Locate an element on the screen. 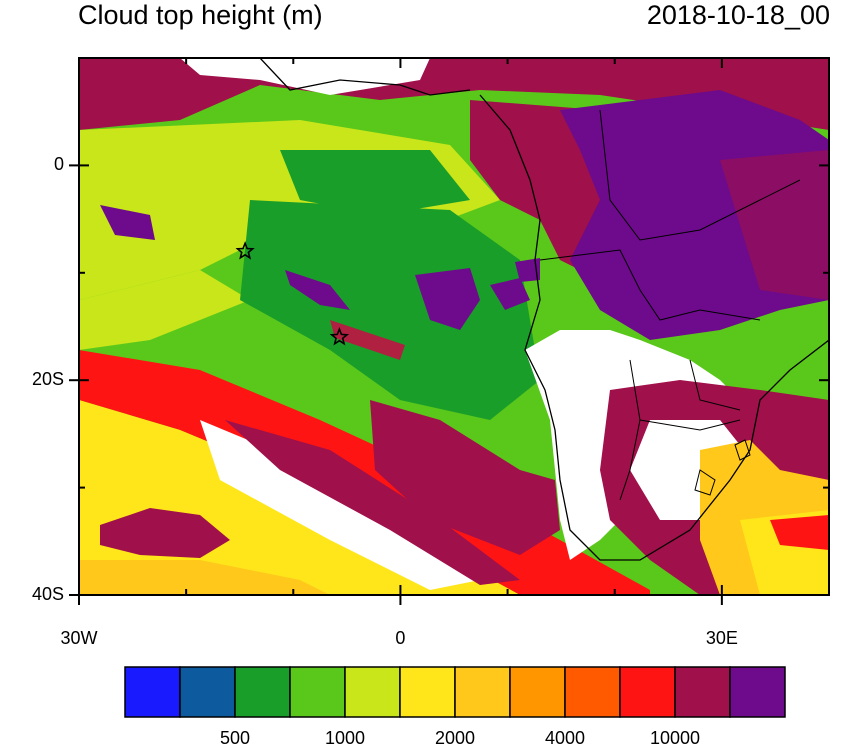 The width and height of the screenshot is (850, 750). colorbar-label: 10000 is located at coordinates (675, 738).